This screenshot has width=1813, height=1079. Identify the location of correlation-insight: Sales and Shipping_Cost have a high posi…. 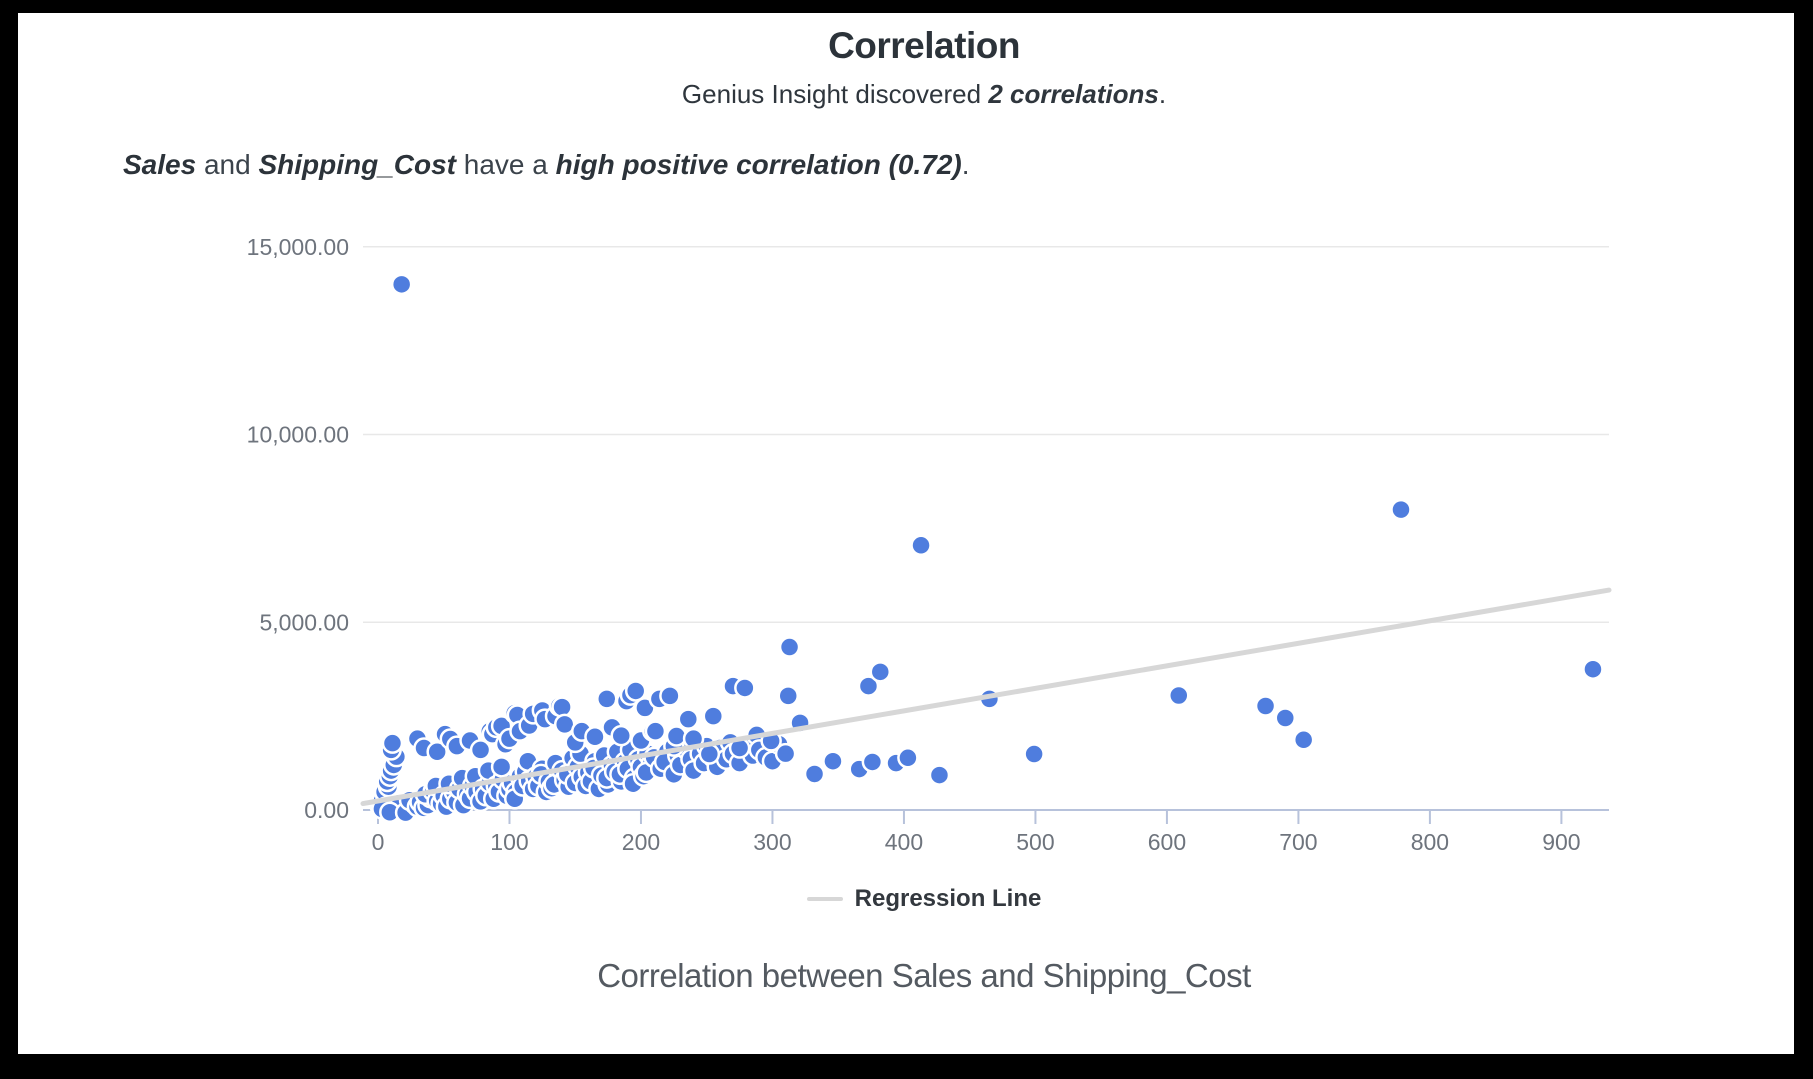
(546, 164).